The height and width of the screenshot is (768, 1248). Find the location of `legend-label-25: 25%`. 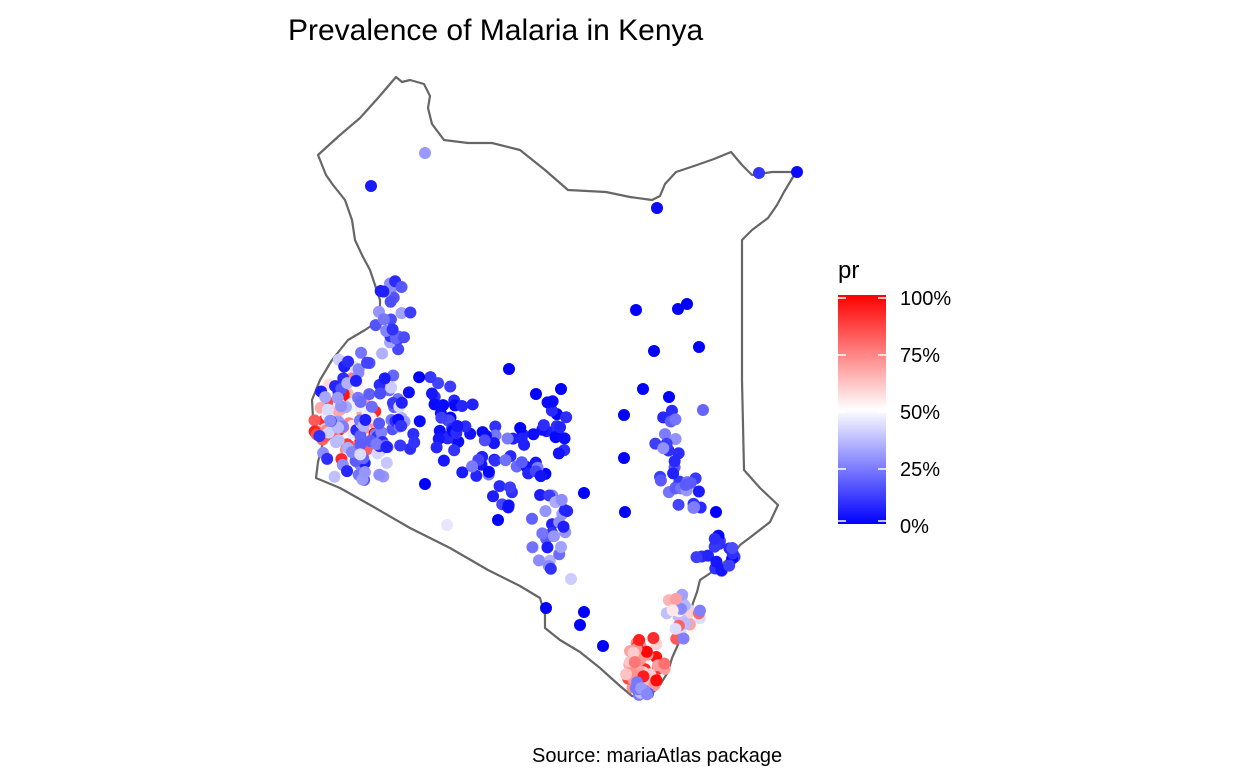

legend-label-25: 25% is located at coordinates (920, 470).